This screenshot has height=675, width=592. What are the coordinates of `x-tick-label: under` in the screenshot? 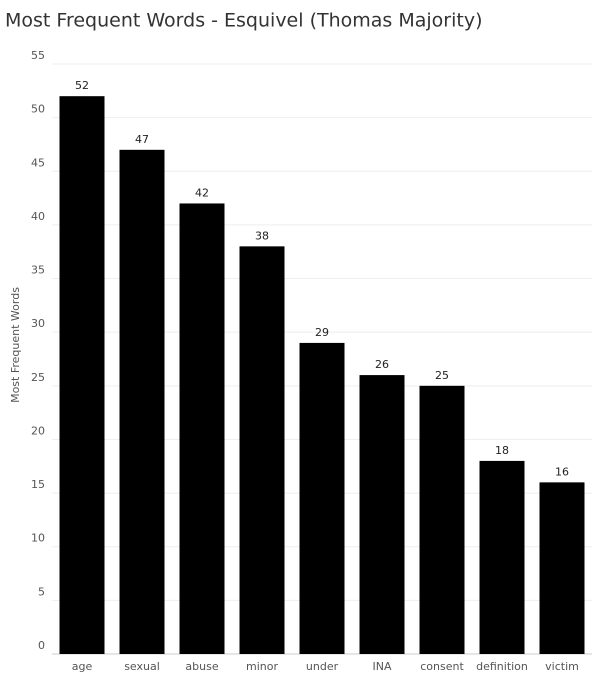 It's located at (322, 666).